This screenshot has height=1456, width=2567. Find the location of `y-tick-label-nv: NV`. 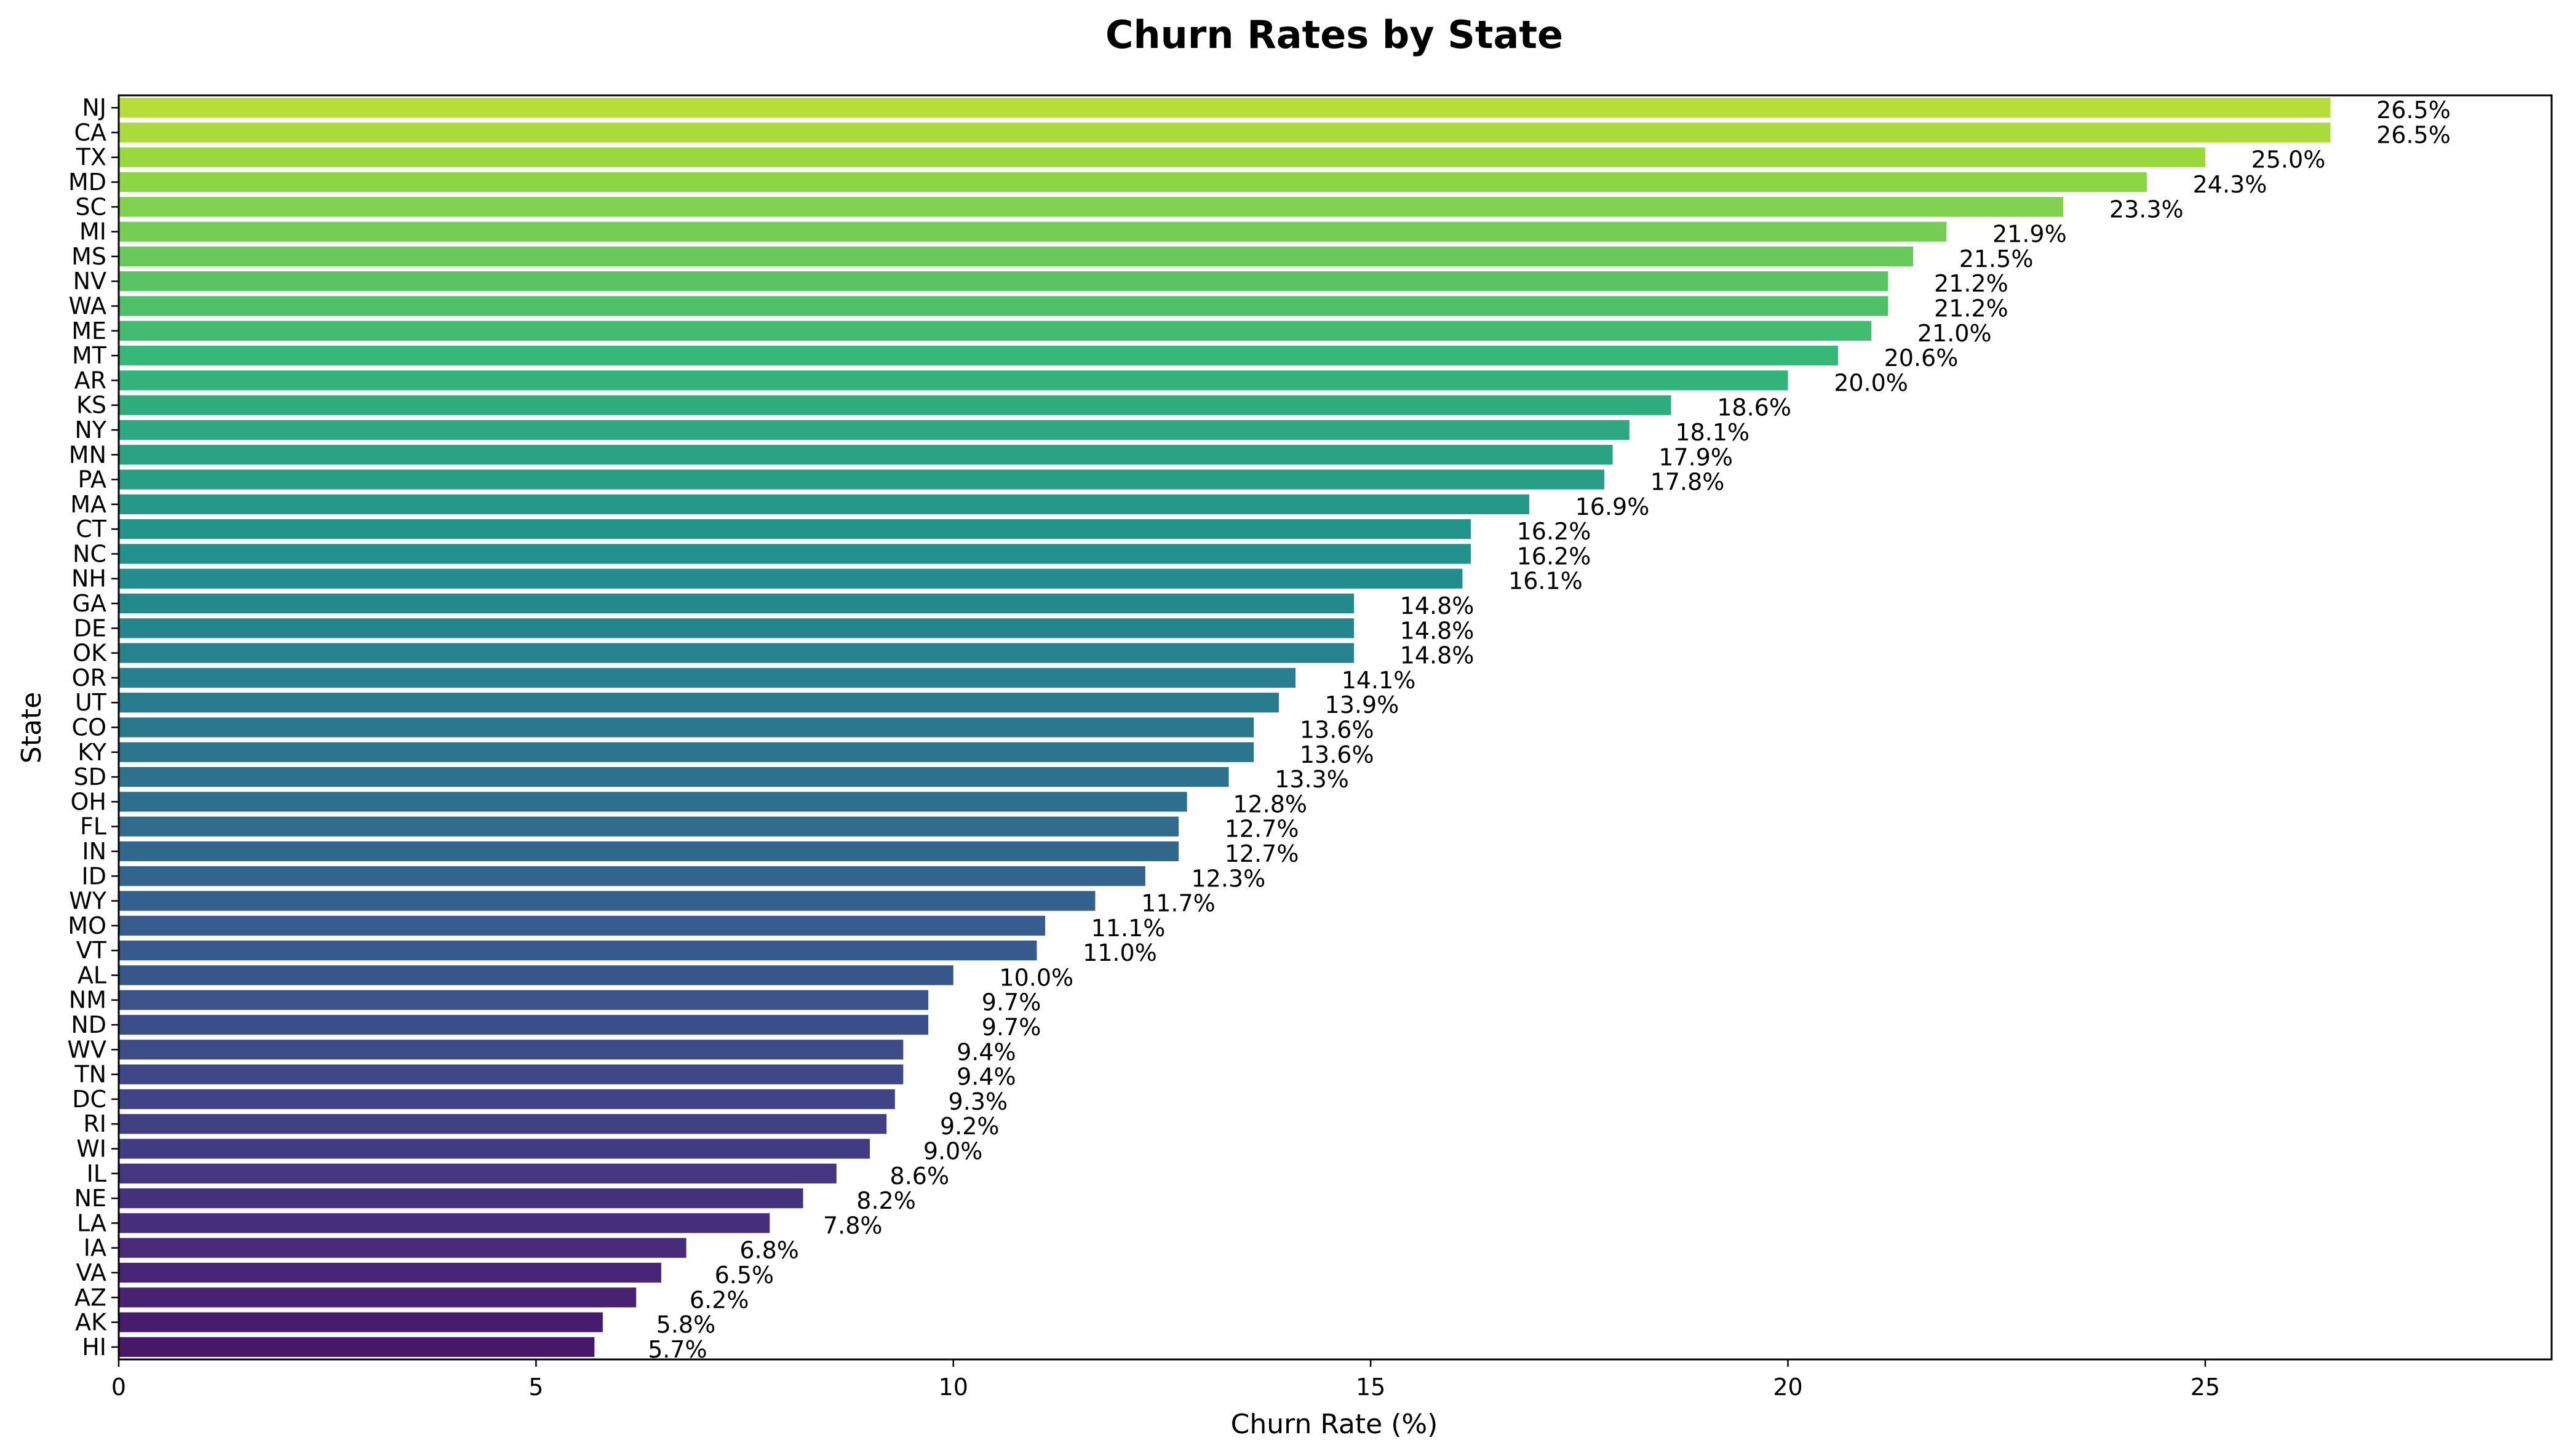

y-tick-label-nv: NV is located at coordinates (89, 281).